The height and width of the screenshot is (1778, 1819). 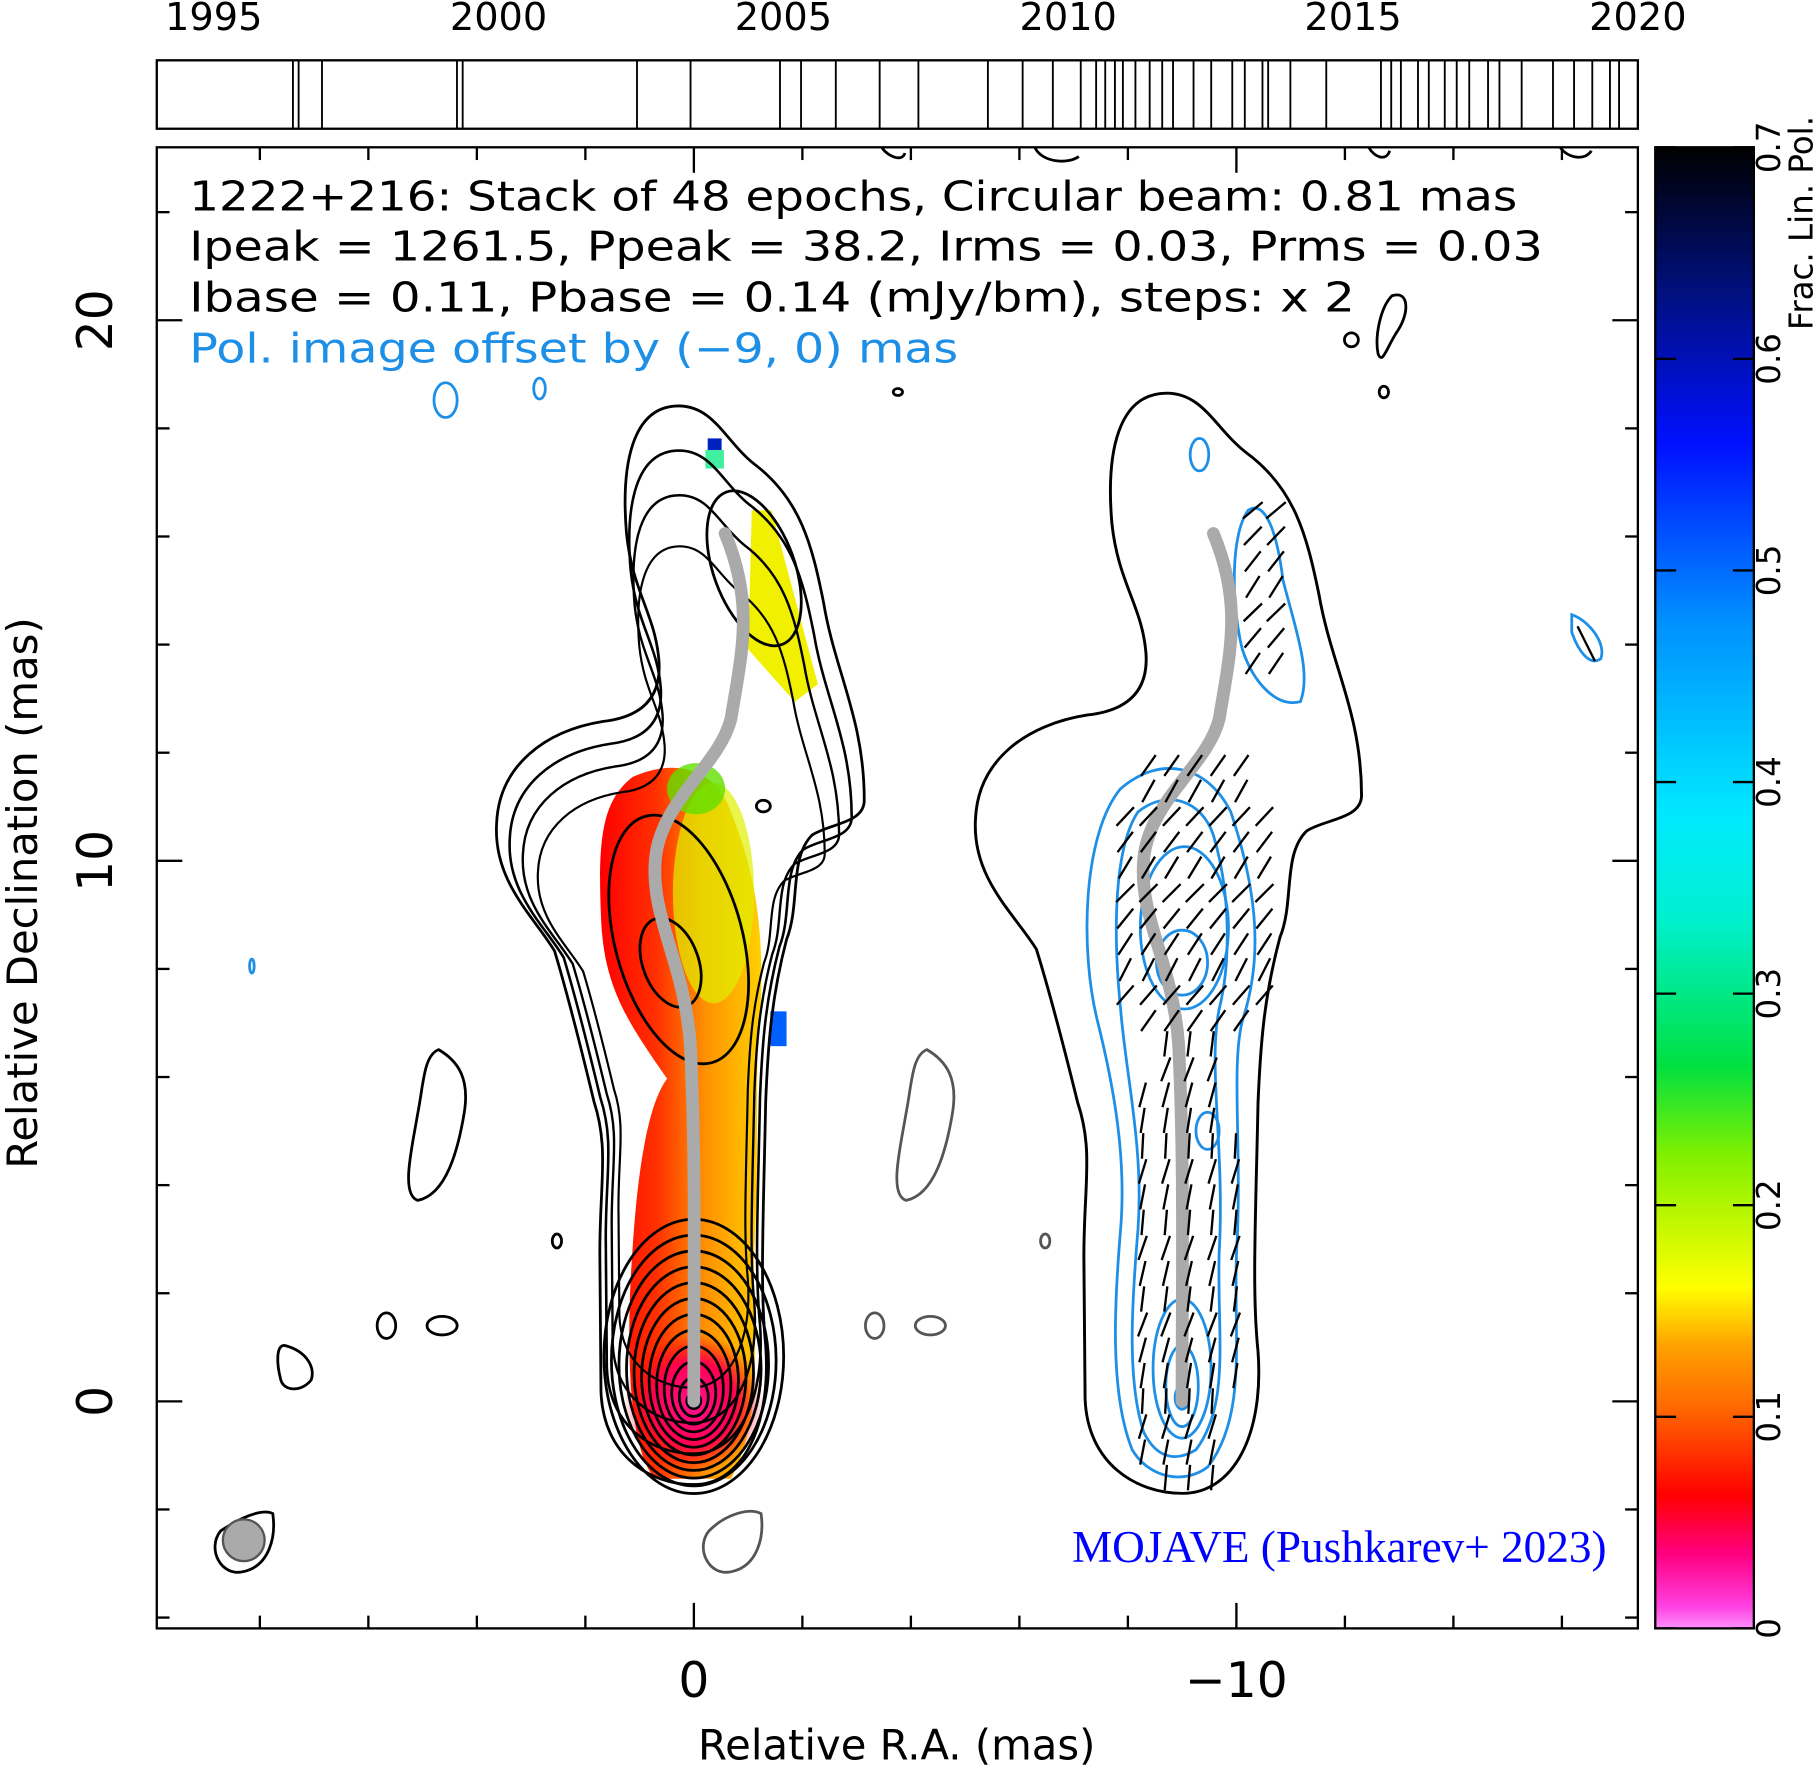 I want to click on y-tick-label: 0, so click(x=96, y=1401).